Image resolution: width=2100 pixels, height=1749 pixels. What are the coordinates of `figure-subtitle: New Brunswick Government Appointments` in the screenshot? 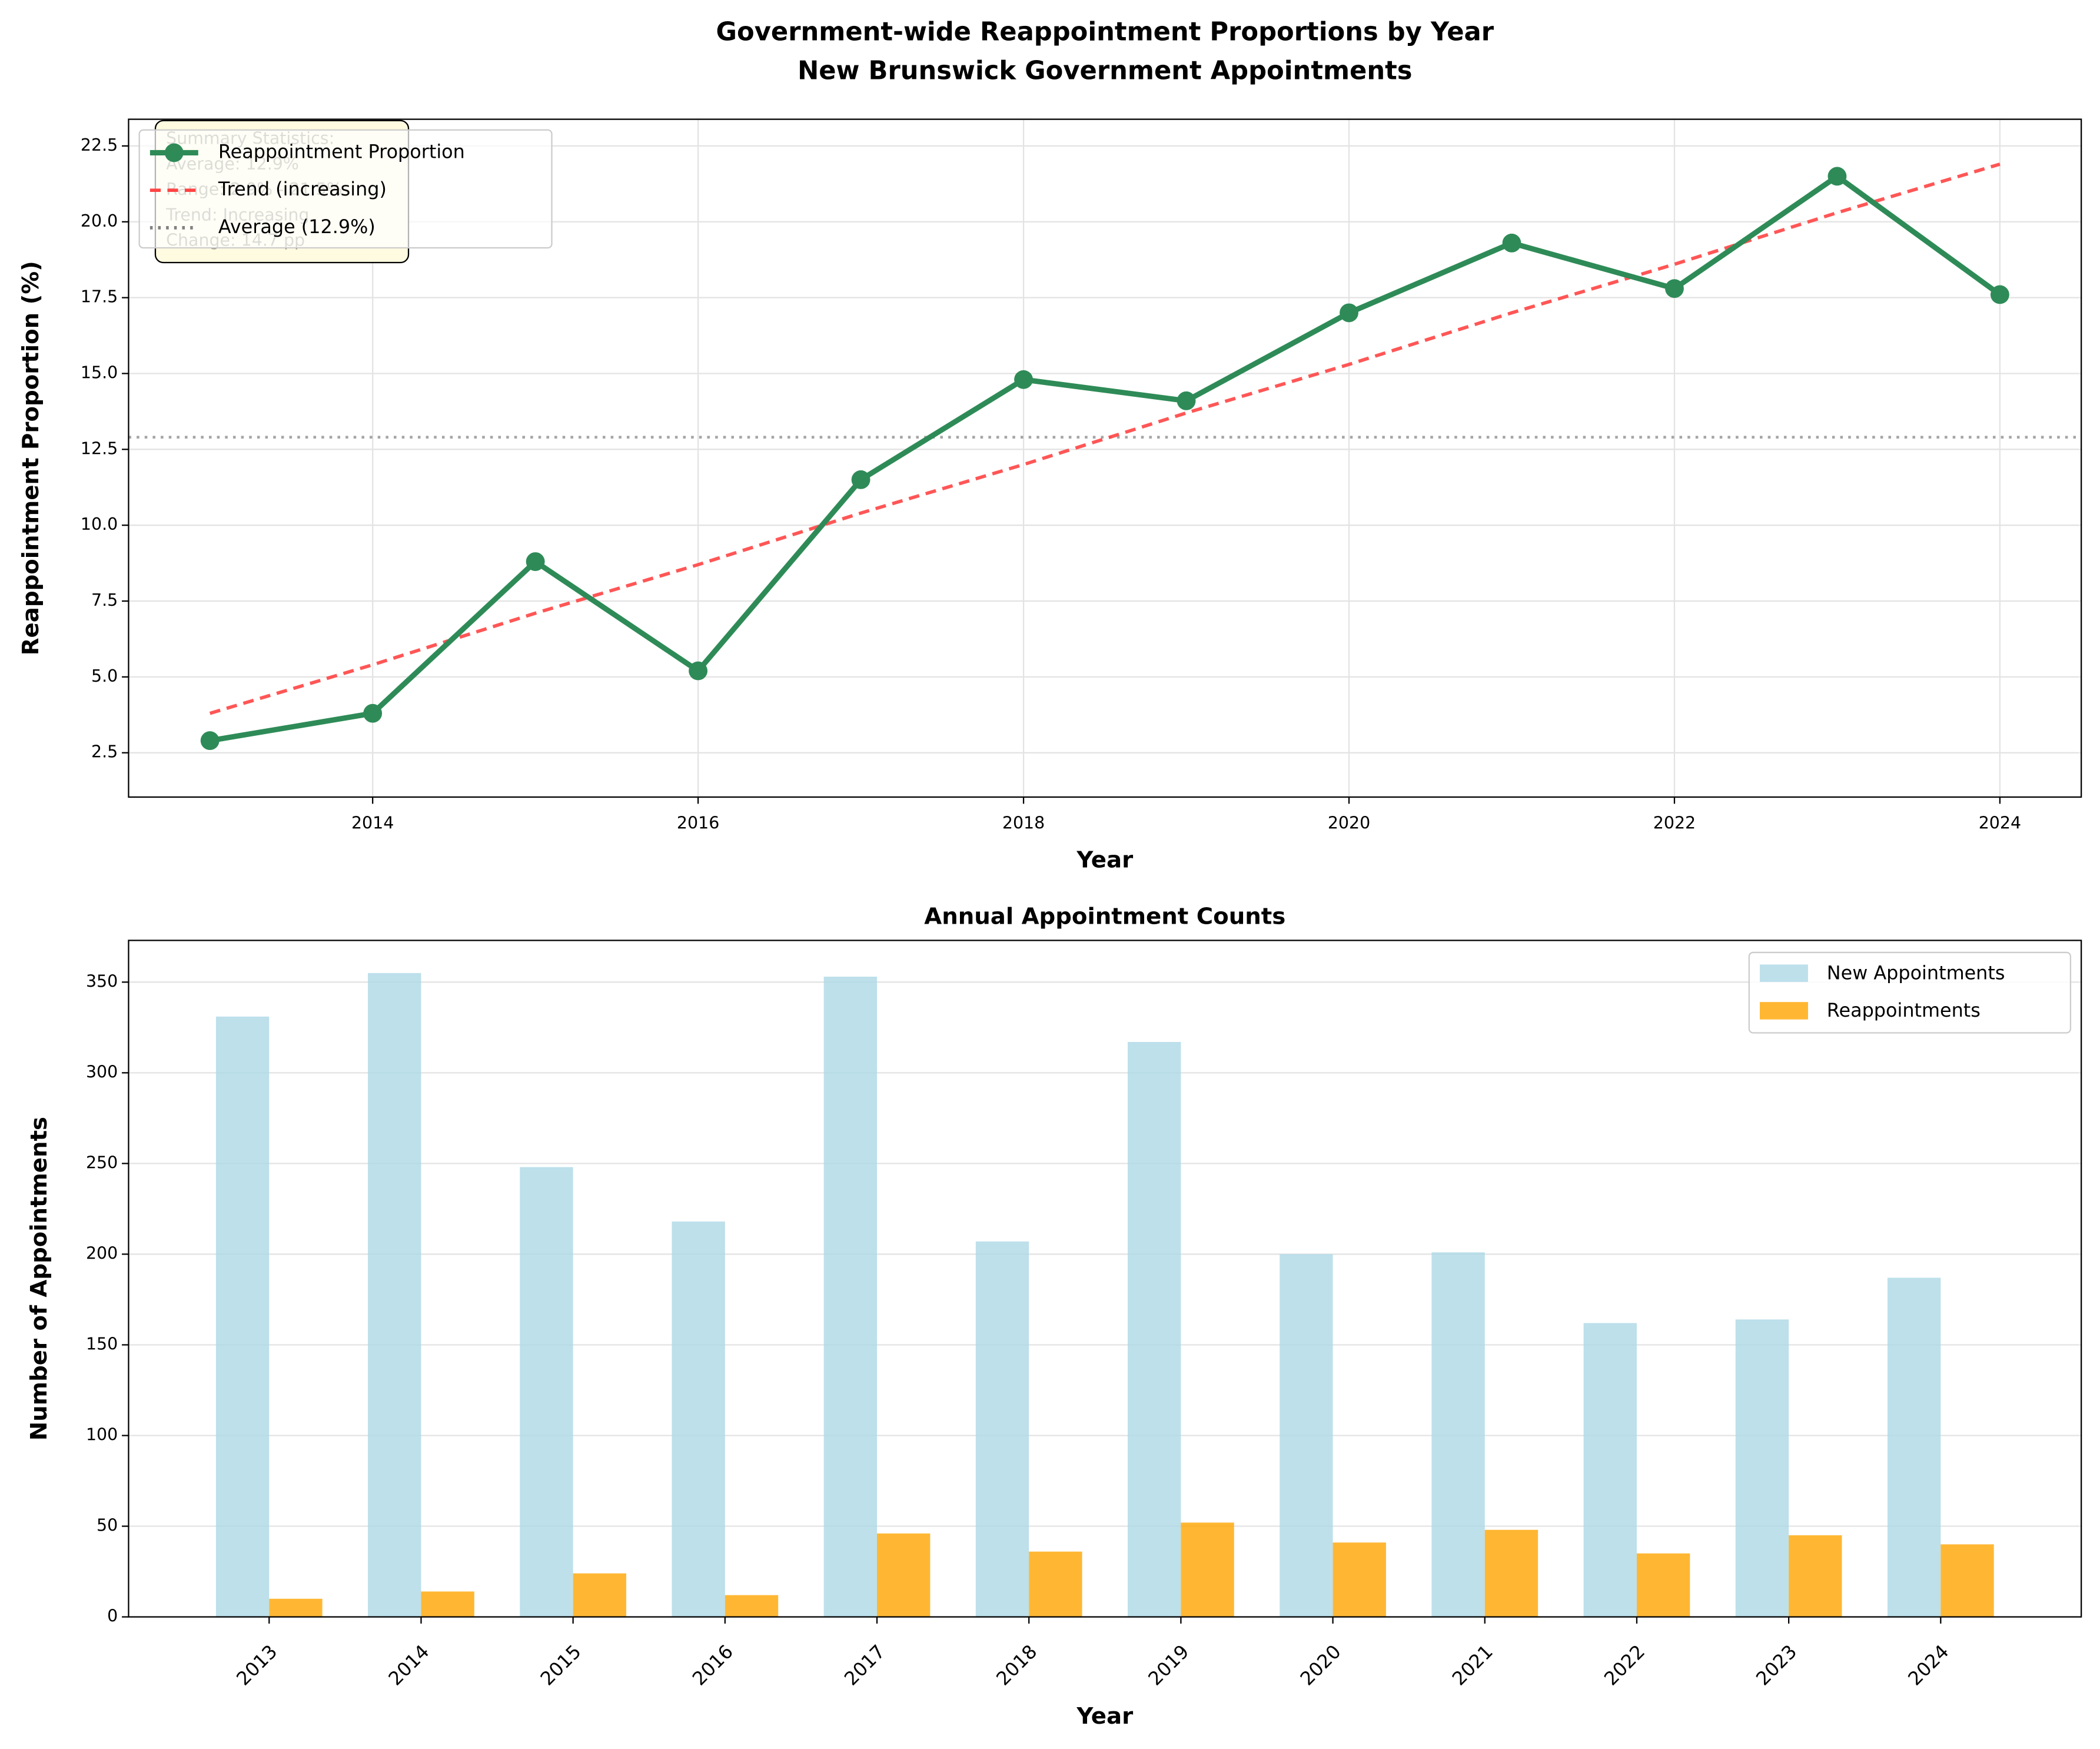 It's located at (1105, 70).